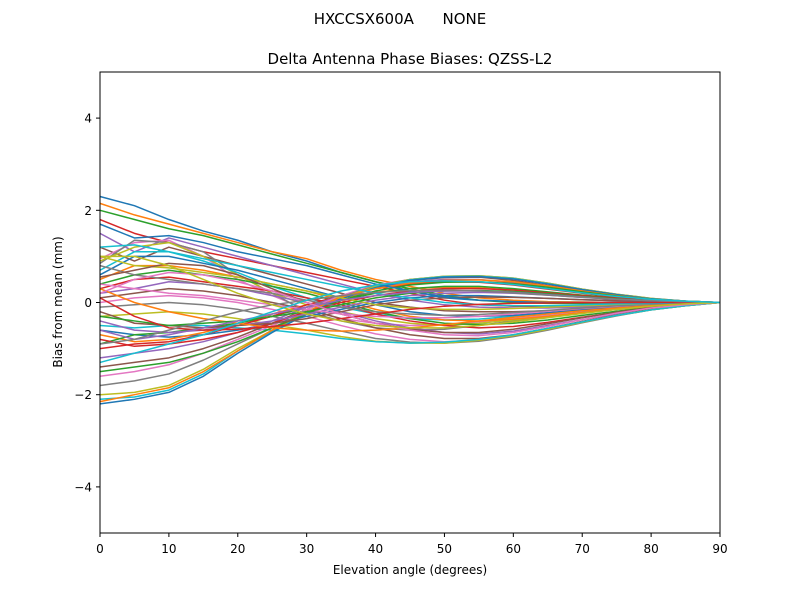 This screenshot has height=604, width=800. Describe the element at coordinates (88, 119) in the screenshot. I see `y-tick-label: 4` at that location.